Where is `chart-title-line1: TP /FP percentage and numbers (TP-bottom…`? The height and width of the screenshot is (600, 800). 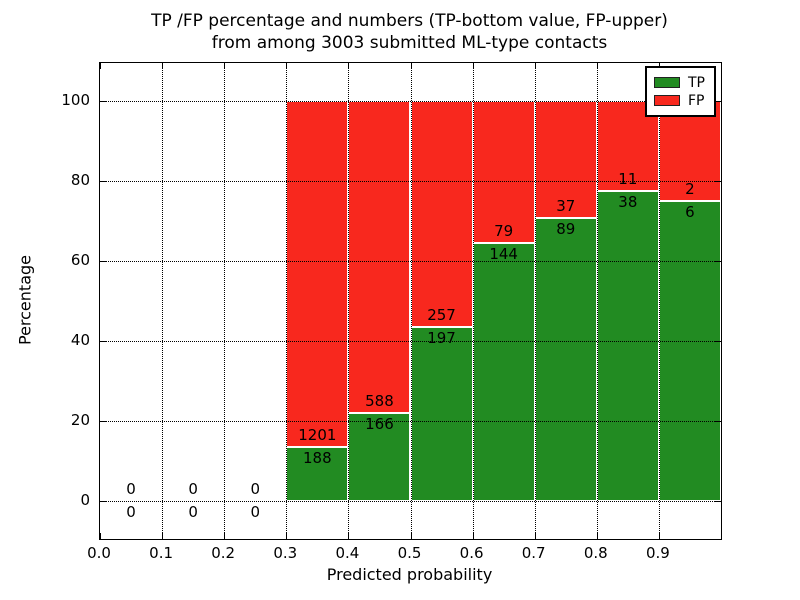
chart-title-line1: TP /FP percentage and numbers (TP-bottom… is located at coordinates (409, 21).